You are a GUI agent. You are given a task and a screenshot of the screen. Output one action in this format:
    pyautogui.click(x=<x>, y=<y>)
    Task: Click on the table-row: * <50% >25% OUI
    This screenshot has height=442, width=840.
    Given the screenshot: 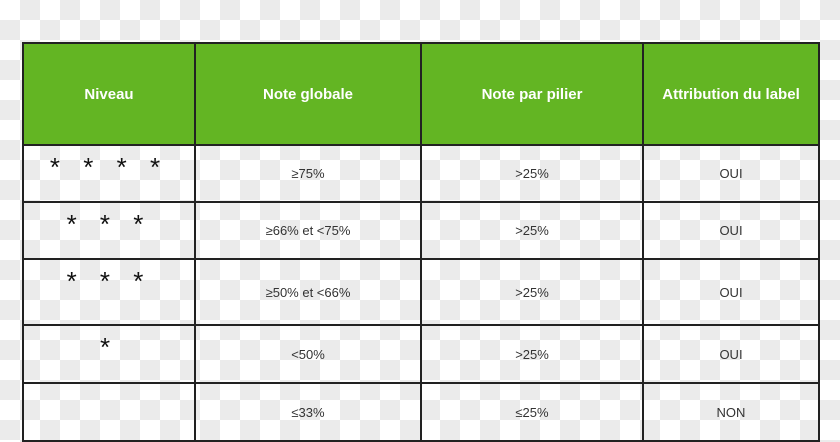 What is the action you would take?
    pyautogui.click(x=421, y=354)
    